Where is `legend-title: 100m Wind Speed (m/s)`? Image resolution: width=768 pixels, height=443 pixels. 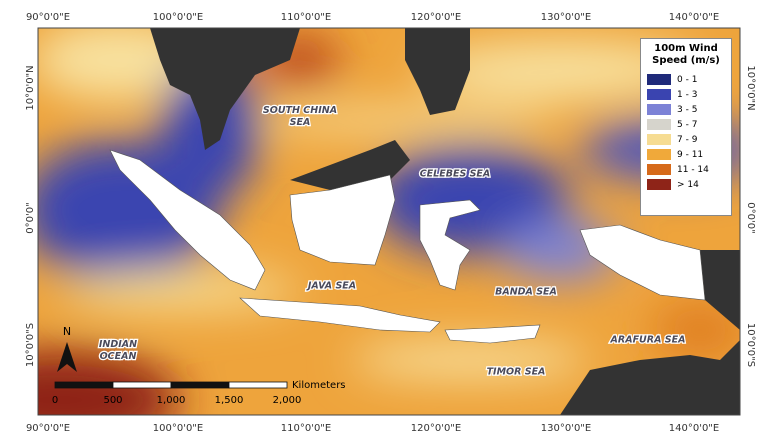
legend-title: 100m Wind Speed (m/s) is located at coordinates (686, 54).